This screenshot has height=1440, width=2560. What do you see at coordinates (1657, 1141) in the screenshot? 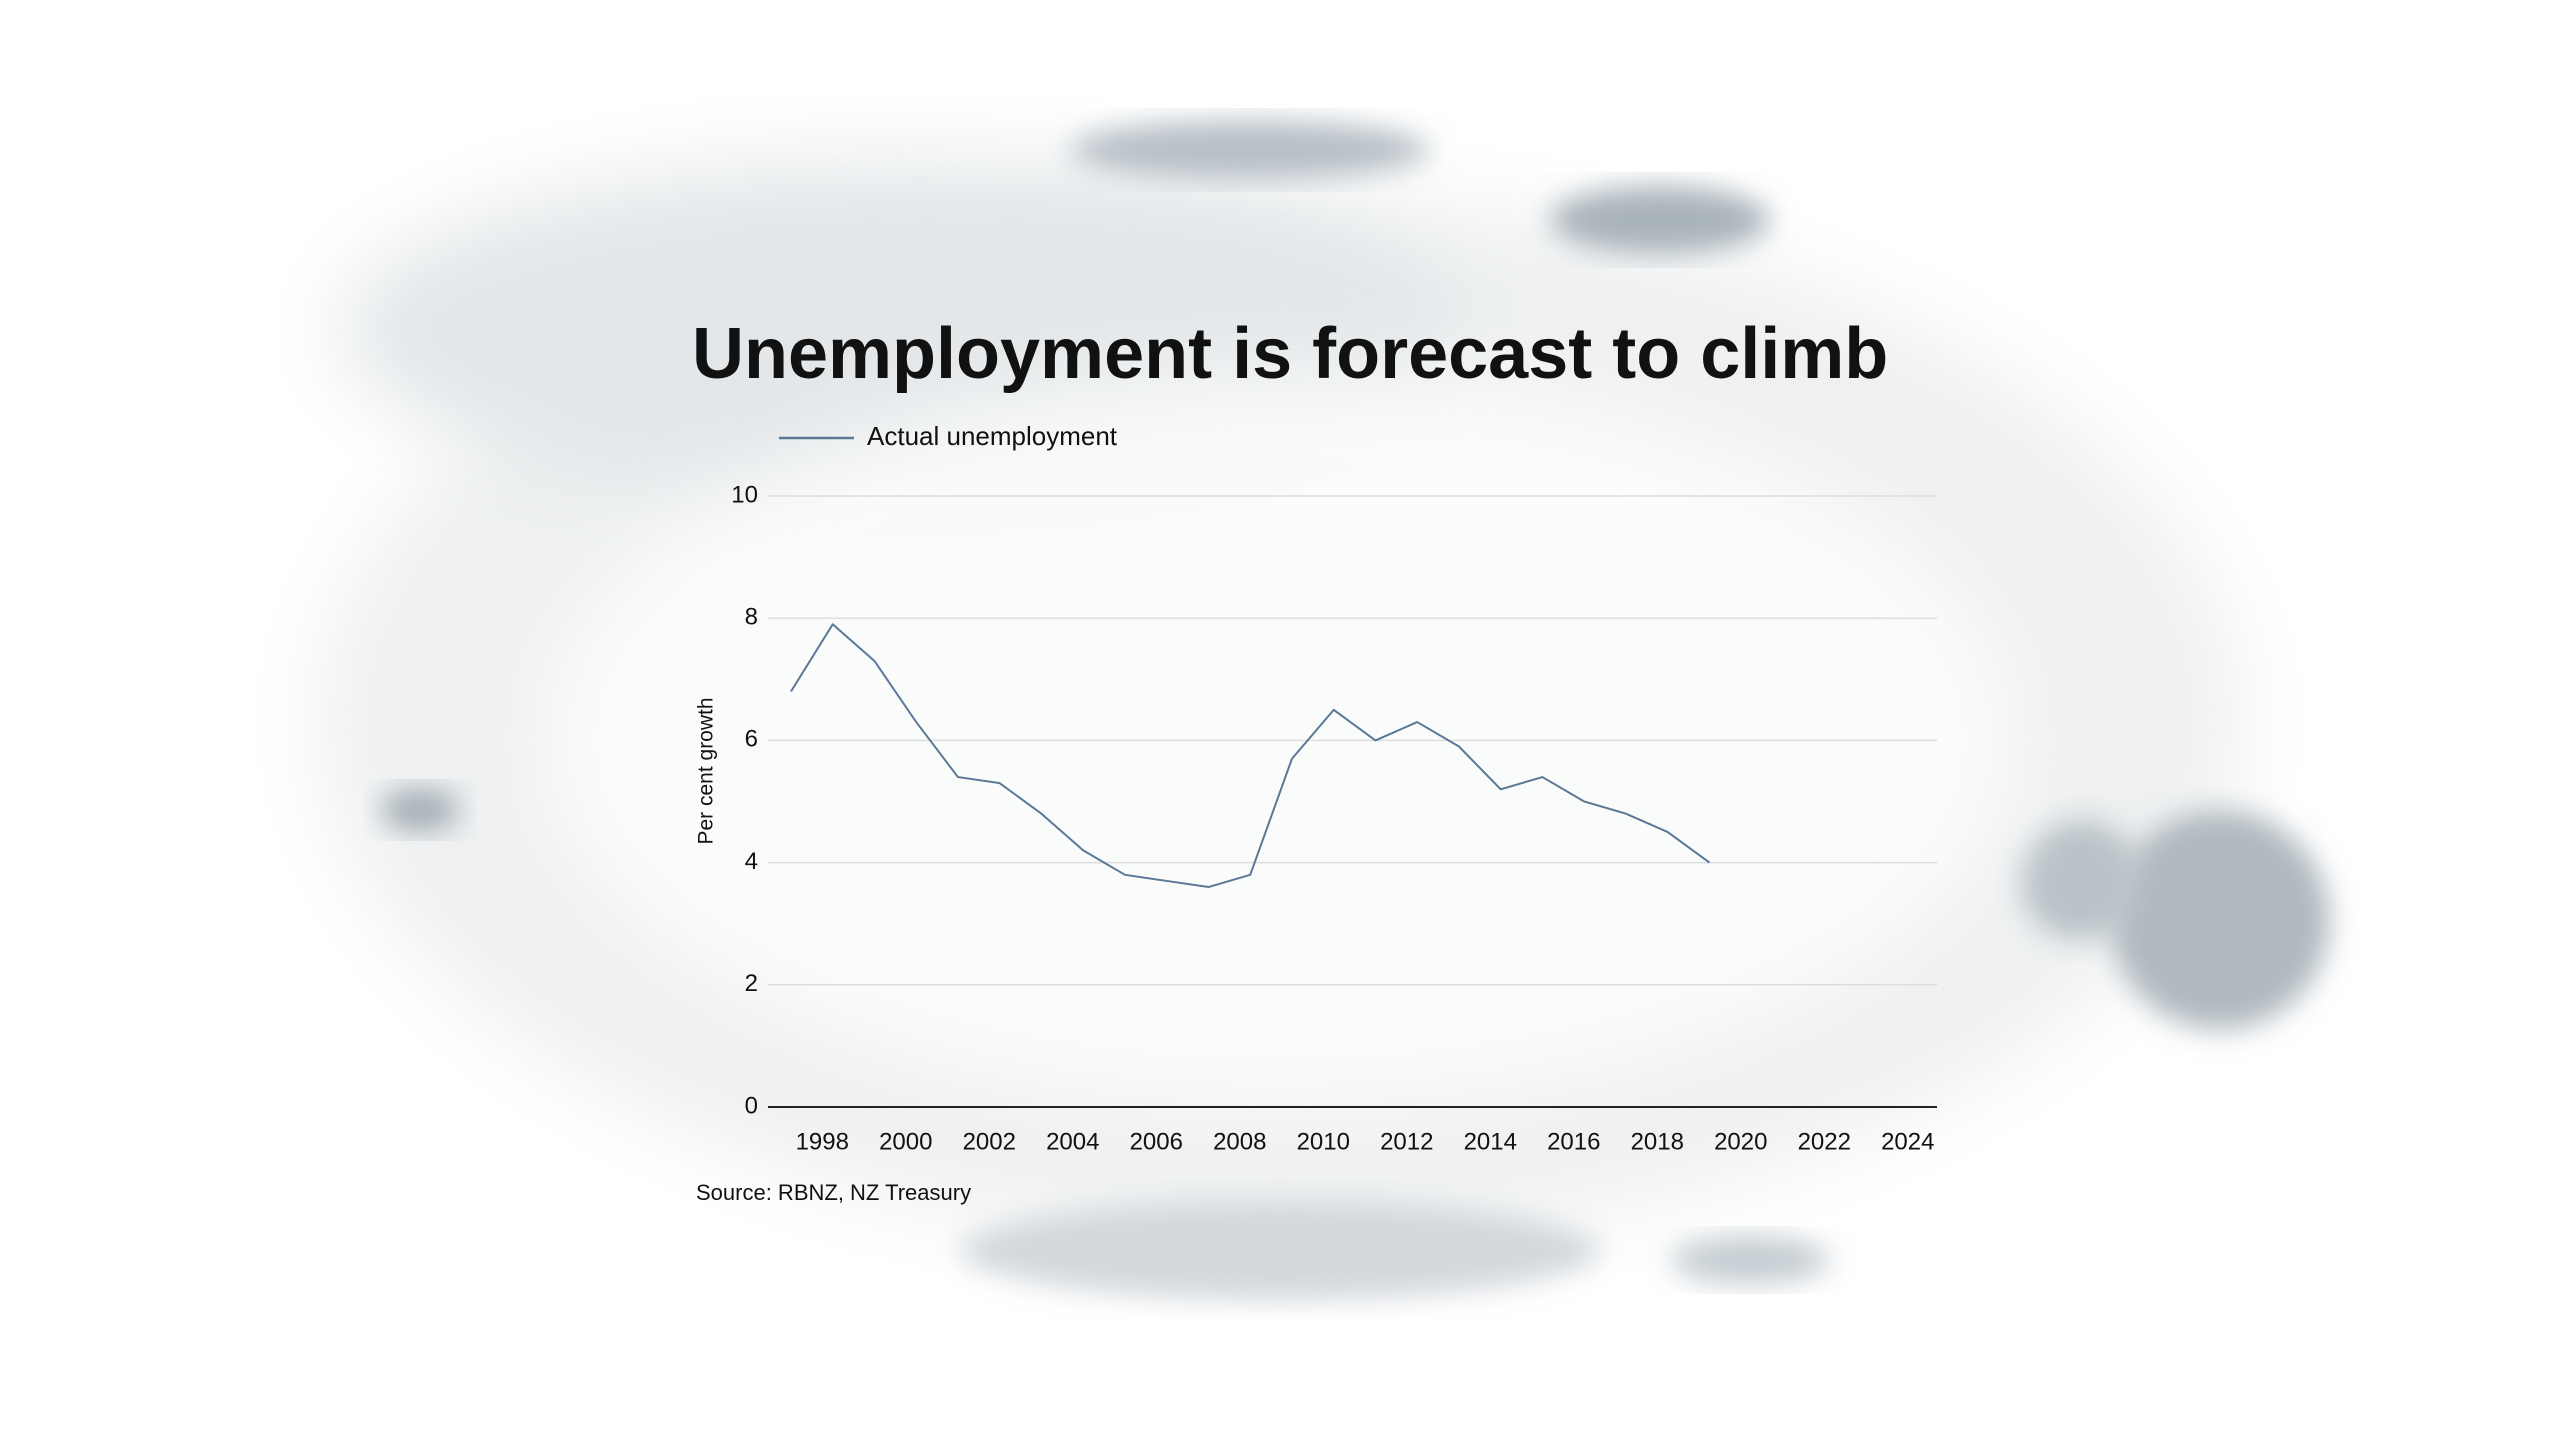
I see `x-tick-label: 2018` at bounding box center [1657, 1141].